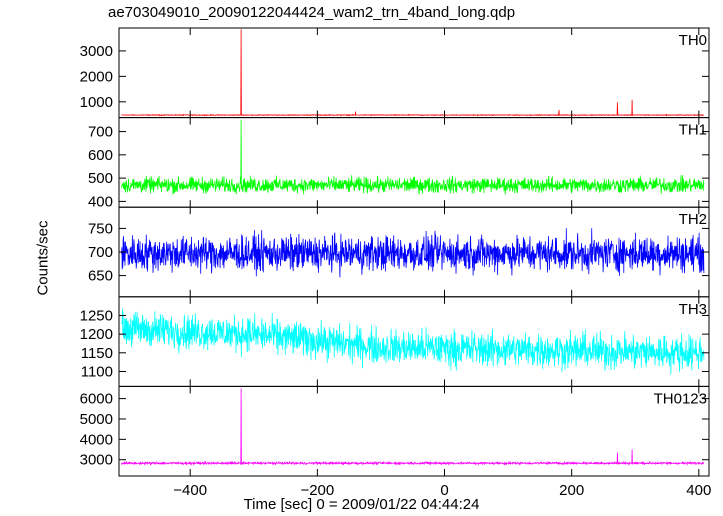 The image size is (723, 516). Describe the element at coordinates (100, 252) in the screenshot. I see `y-tick-label-th2: 700` at that location.